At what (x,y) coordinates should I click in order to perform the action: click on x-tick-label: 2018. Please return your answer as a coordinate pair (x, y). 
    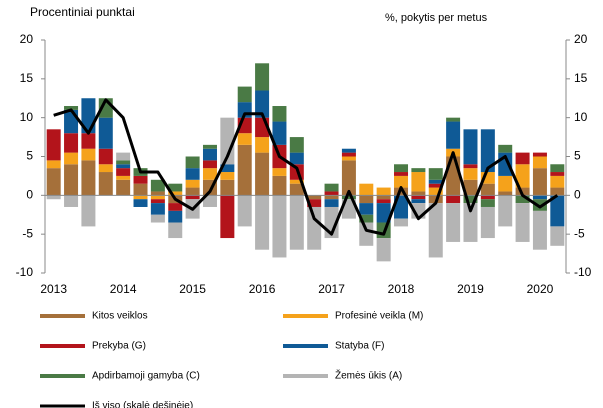
    Looking at the image, I should click on (401, 289).